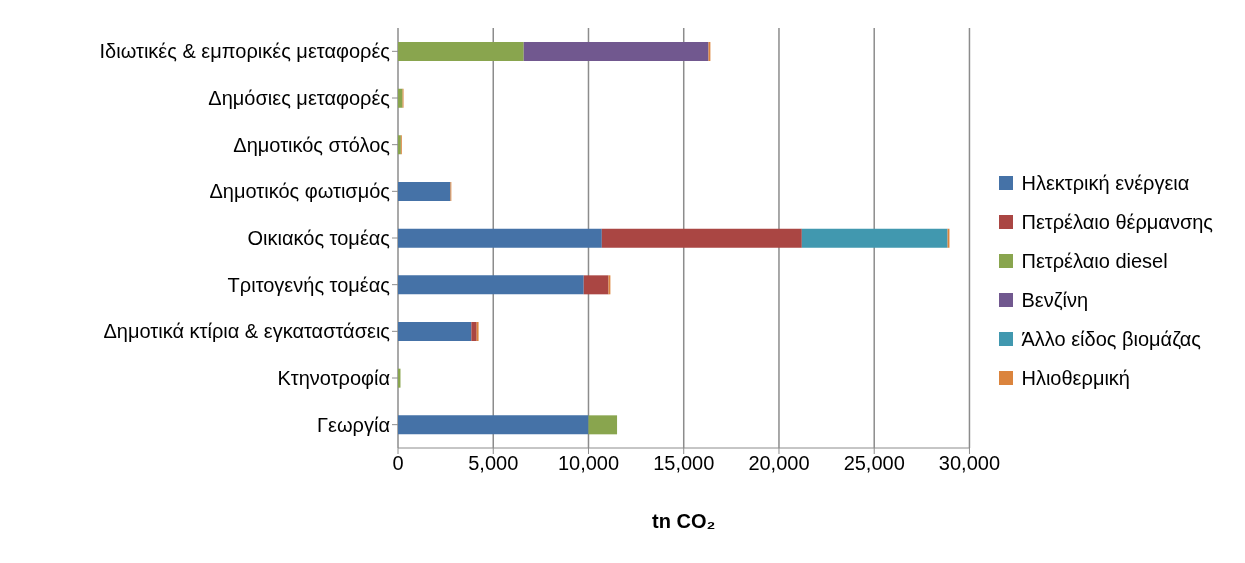  Describe the element at coordinates (245, 51) in the screenshot. I see `y-tick-label: Ιδιωτικές & εμπορικές μεταφορές` at that location.